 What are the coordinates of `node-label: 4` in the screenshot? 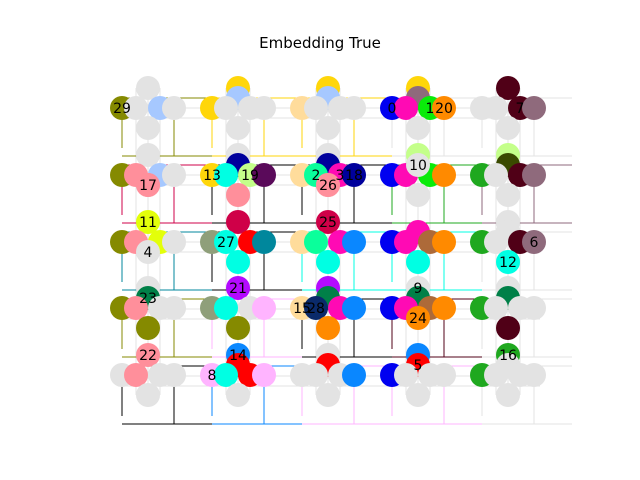 It's located at (148, 253).